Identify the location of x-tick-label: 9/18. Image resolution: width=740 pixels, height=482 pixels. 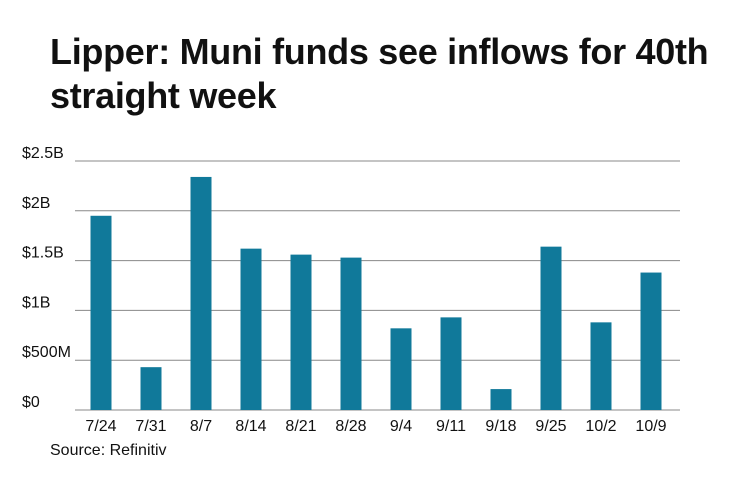
(500, 426).